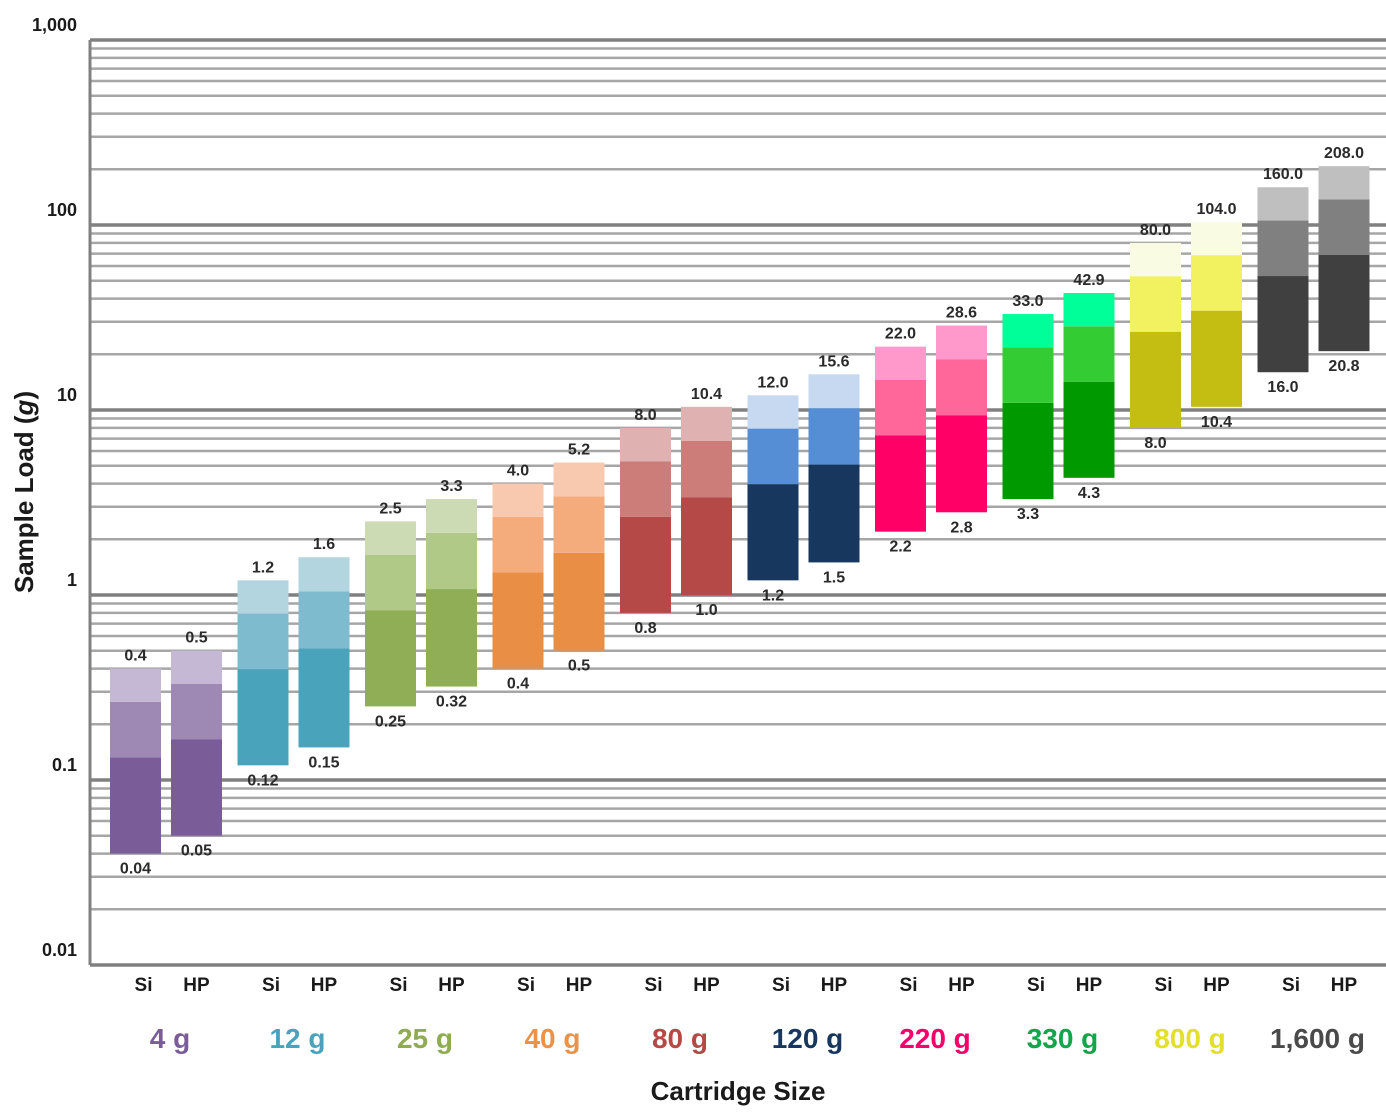  What do you see at coordinates (1282, 387) in the screenshot?
I see `bar-min-label: 16.0` at bounding box center [1282, 387].